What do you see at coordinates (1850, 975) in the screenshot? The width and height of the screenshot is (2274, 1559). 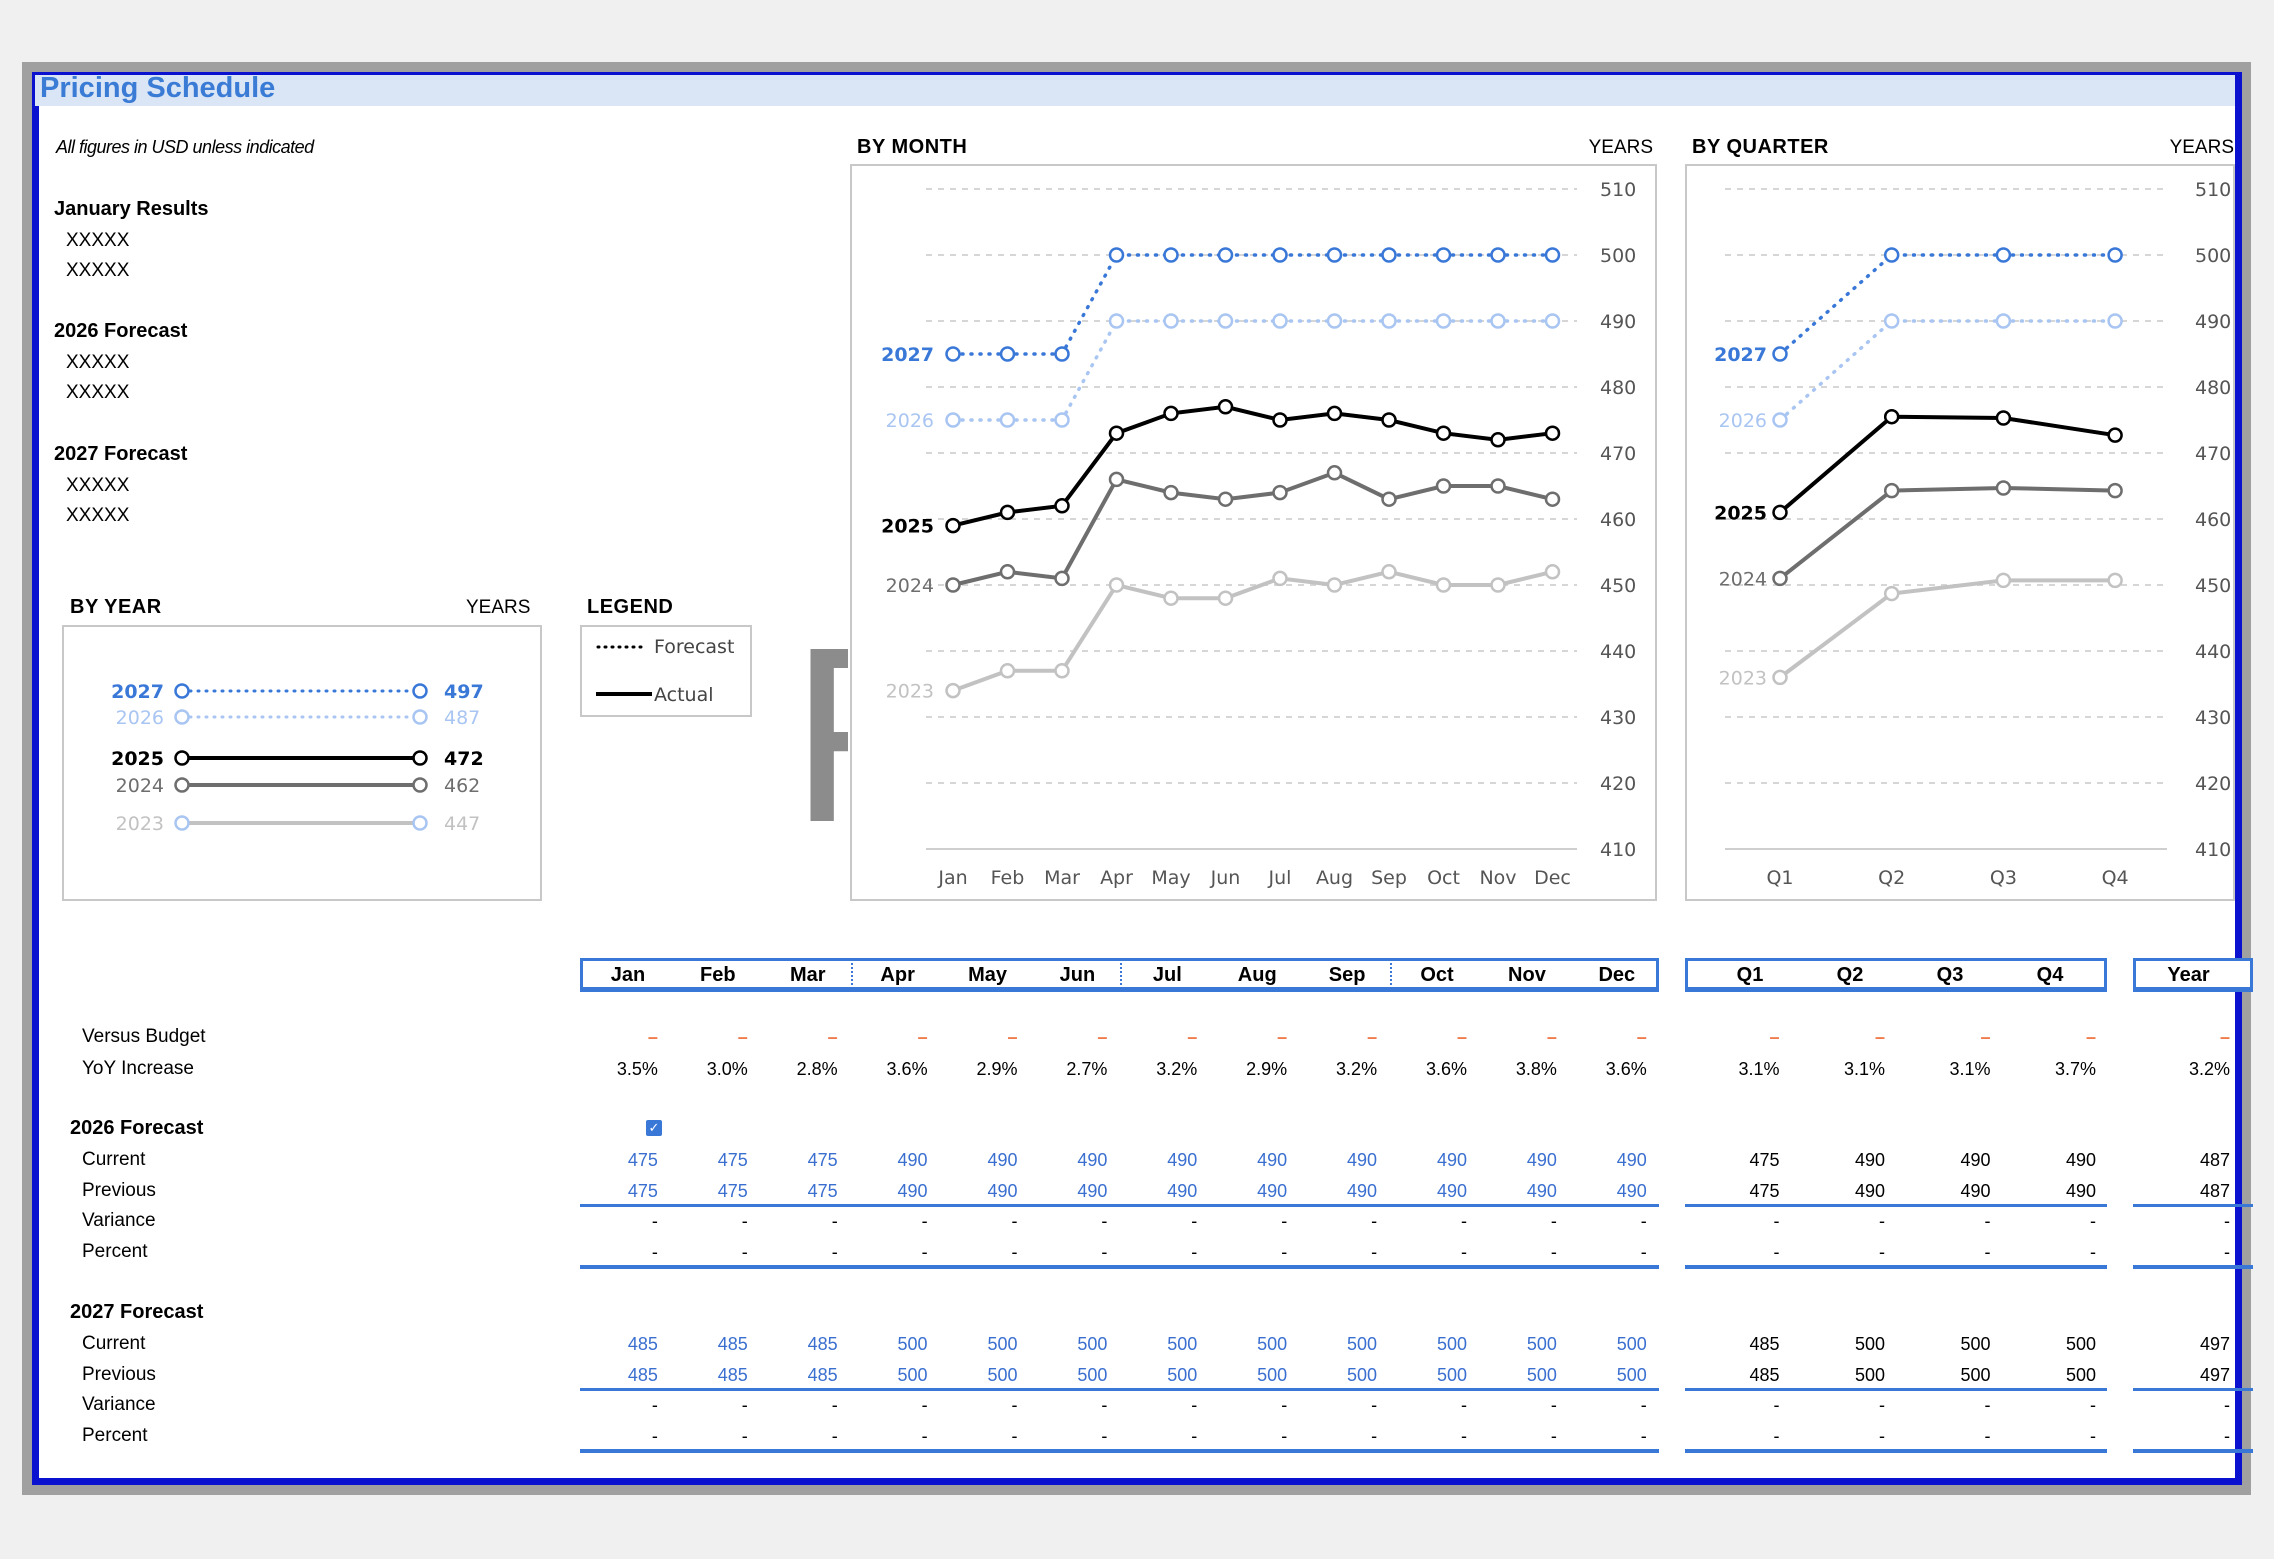 I see `quarter-header: Q2` at bounding box center [1850, 975].